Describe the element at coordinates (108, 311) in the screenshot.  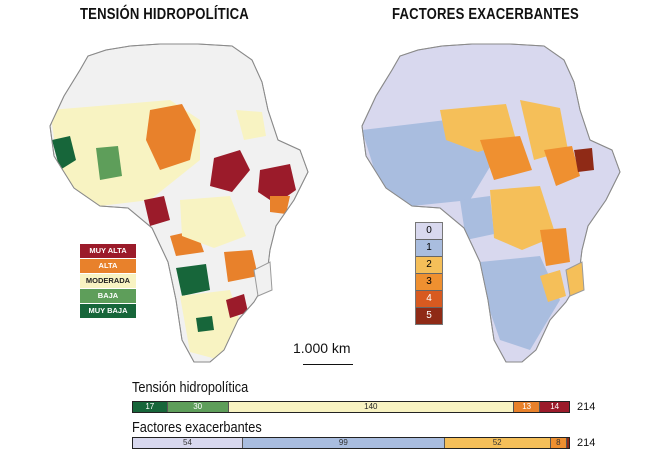
I see `legend-muy-baja: MUY BAJA` at that location.